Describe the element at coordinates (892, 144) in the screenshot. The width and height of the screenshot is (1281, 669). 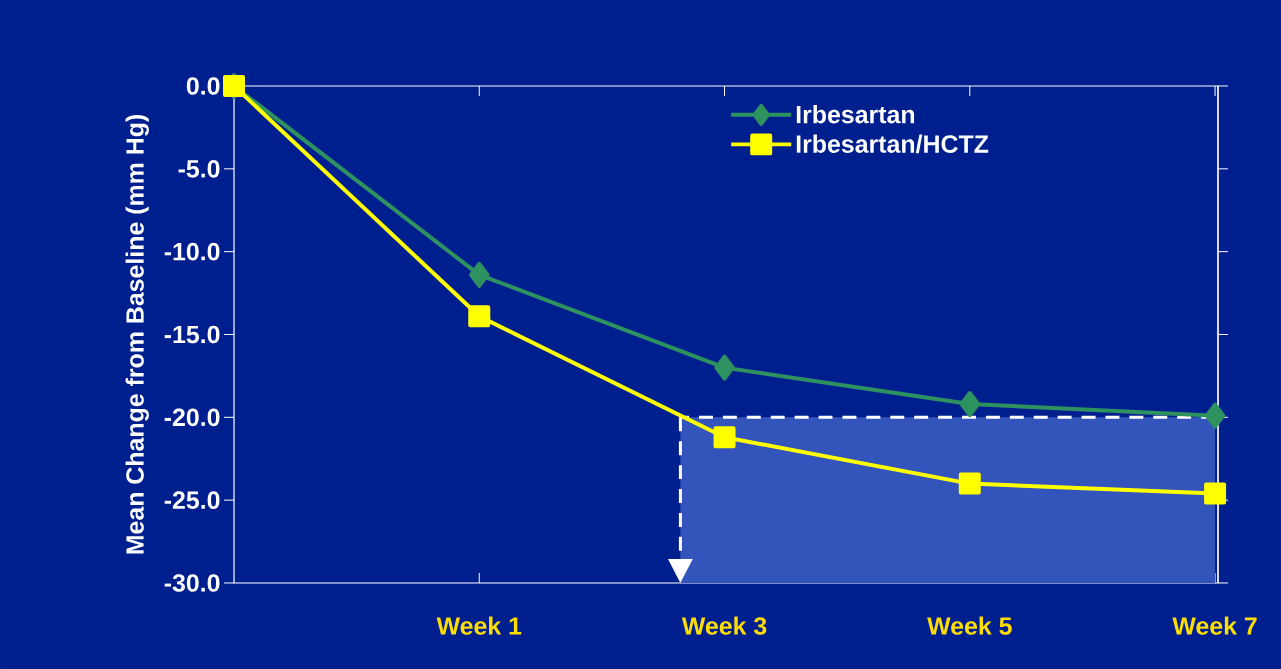
I see `legend-label: Irbesartan/HCTZ` at that location.